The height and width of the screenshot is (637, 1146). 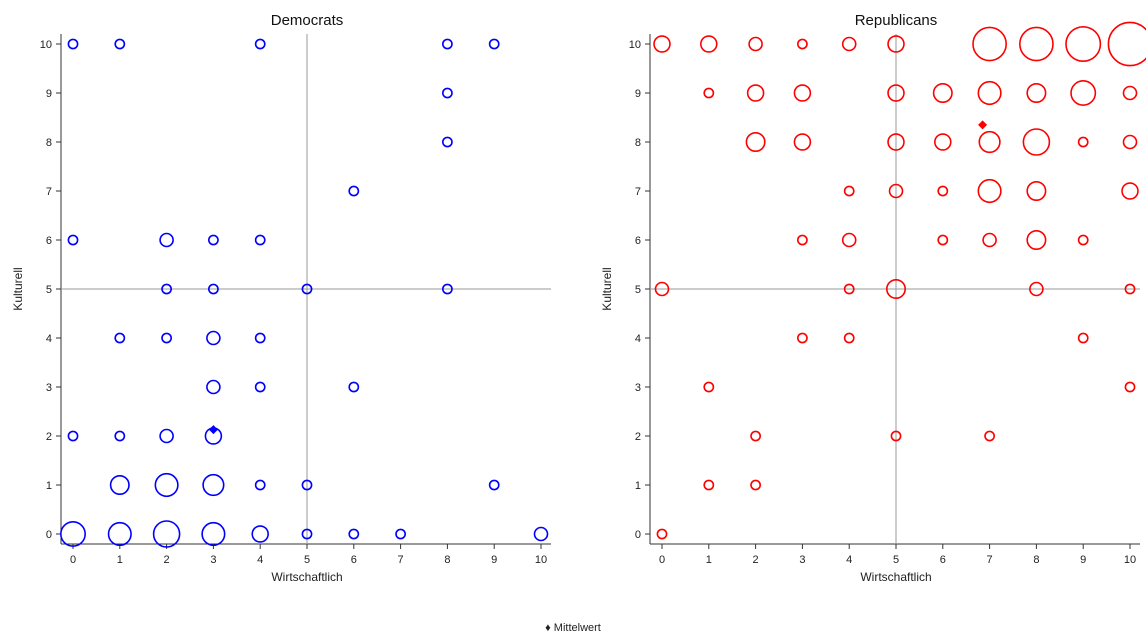 What do you see at coordinates (573, 628) in the screenshot?
I see `legend-mean: ♦ Mittelwert` at bounding box center [573, 628].